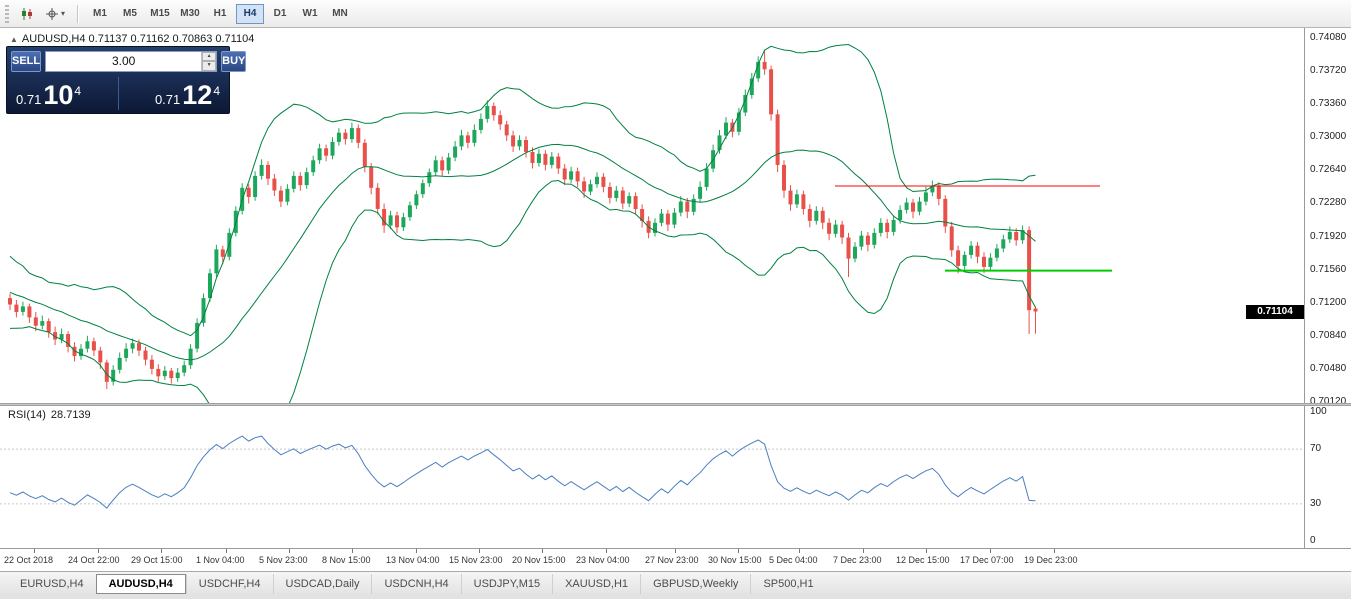 This screenshot has height=599, width=1351. What do you see at coordinates (52, 584) in the screenshot?
I see `chart-tab-eurusd-h4: EURUSD,H4` at bounding box center [52, 584].